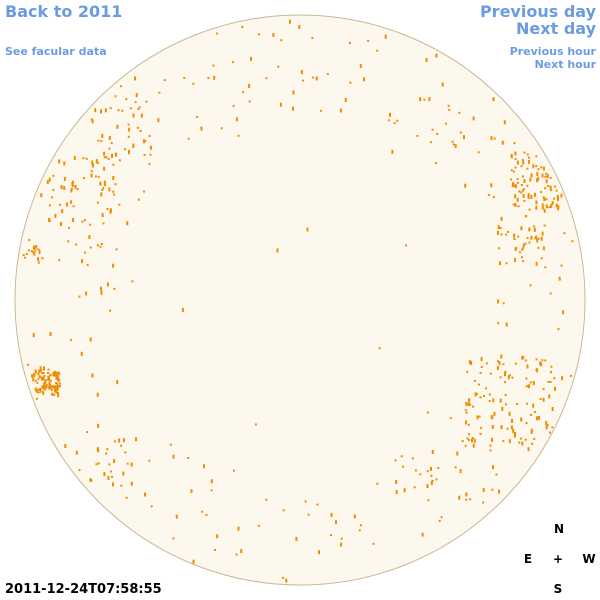  I want to click on previous-day: Previous day, so click(537, 11).